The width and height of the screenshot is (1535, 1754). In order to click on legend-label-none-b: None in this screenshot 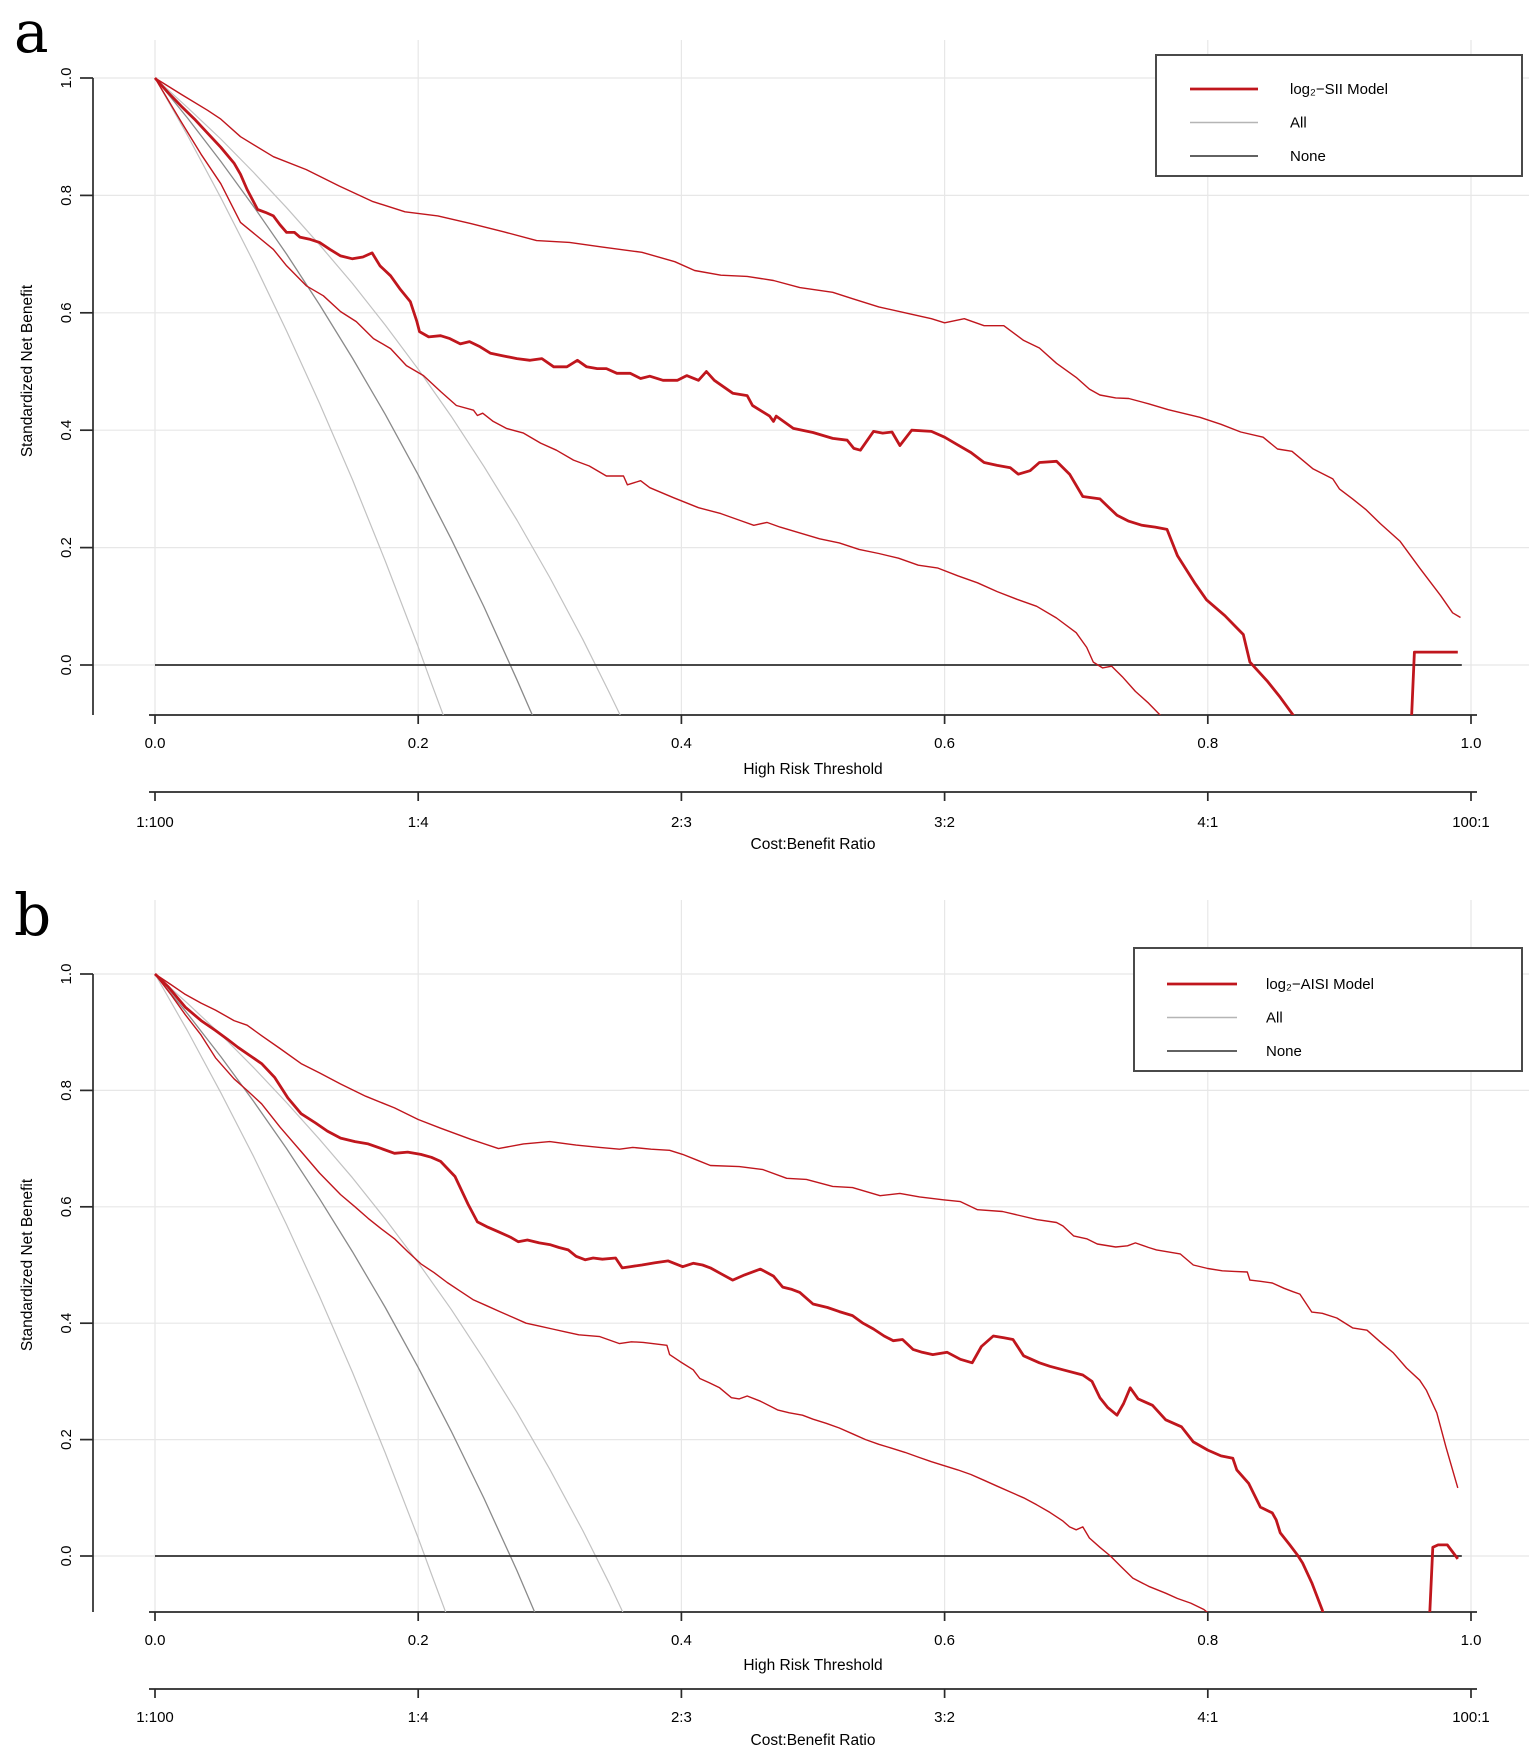, I will do `click(1284, 1051)`.